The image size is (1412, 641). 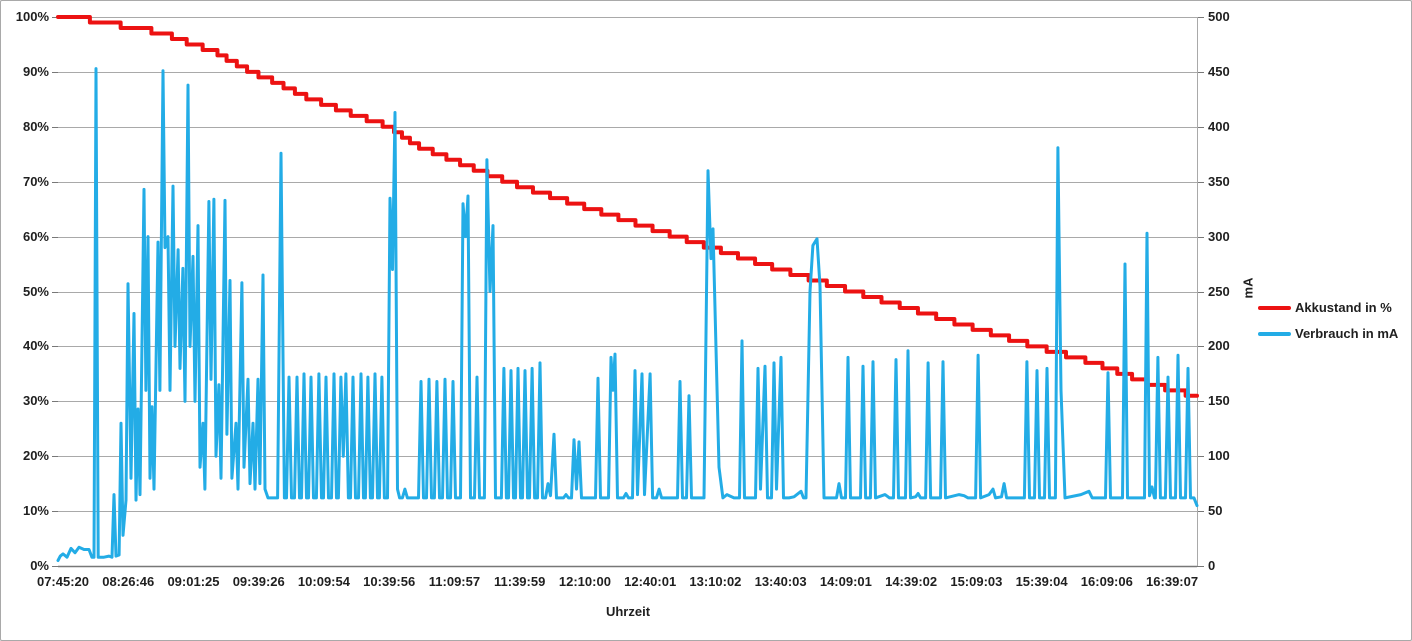 I want to click on x-tick-label: 08:26:46, so click(x=128, y=581).